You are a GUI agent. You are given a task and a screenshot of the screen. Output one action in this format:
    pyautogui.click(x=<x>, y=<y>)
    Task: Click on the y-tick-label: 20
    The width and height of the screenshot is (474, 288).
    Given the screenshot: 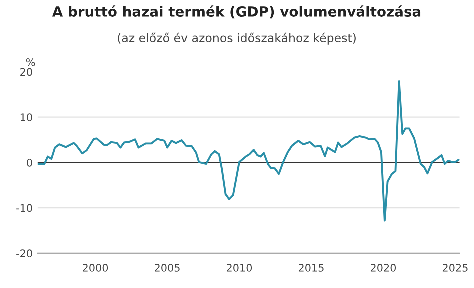 What is the action you would take?
    pyautogui.click(x=26, y=72)
    